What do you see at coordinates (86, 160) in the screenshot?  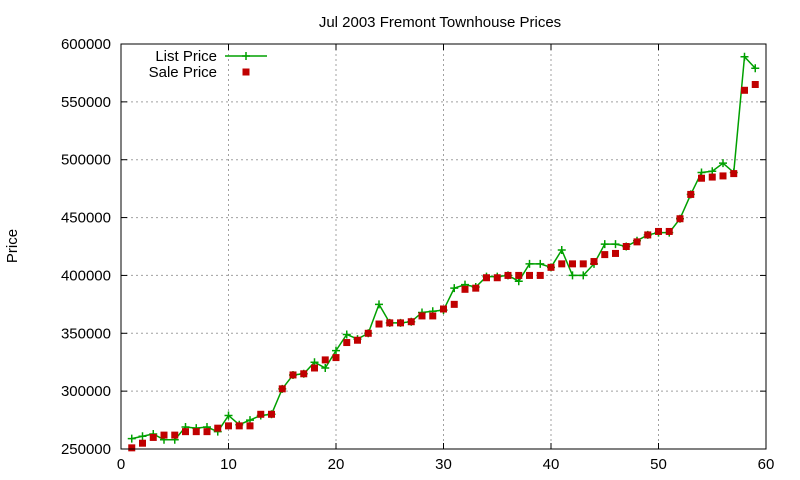 I see `y-tick-label: 500000` at bounding box center [86, 160].